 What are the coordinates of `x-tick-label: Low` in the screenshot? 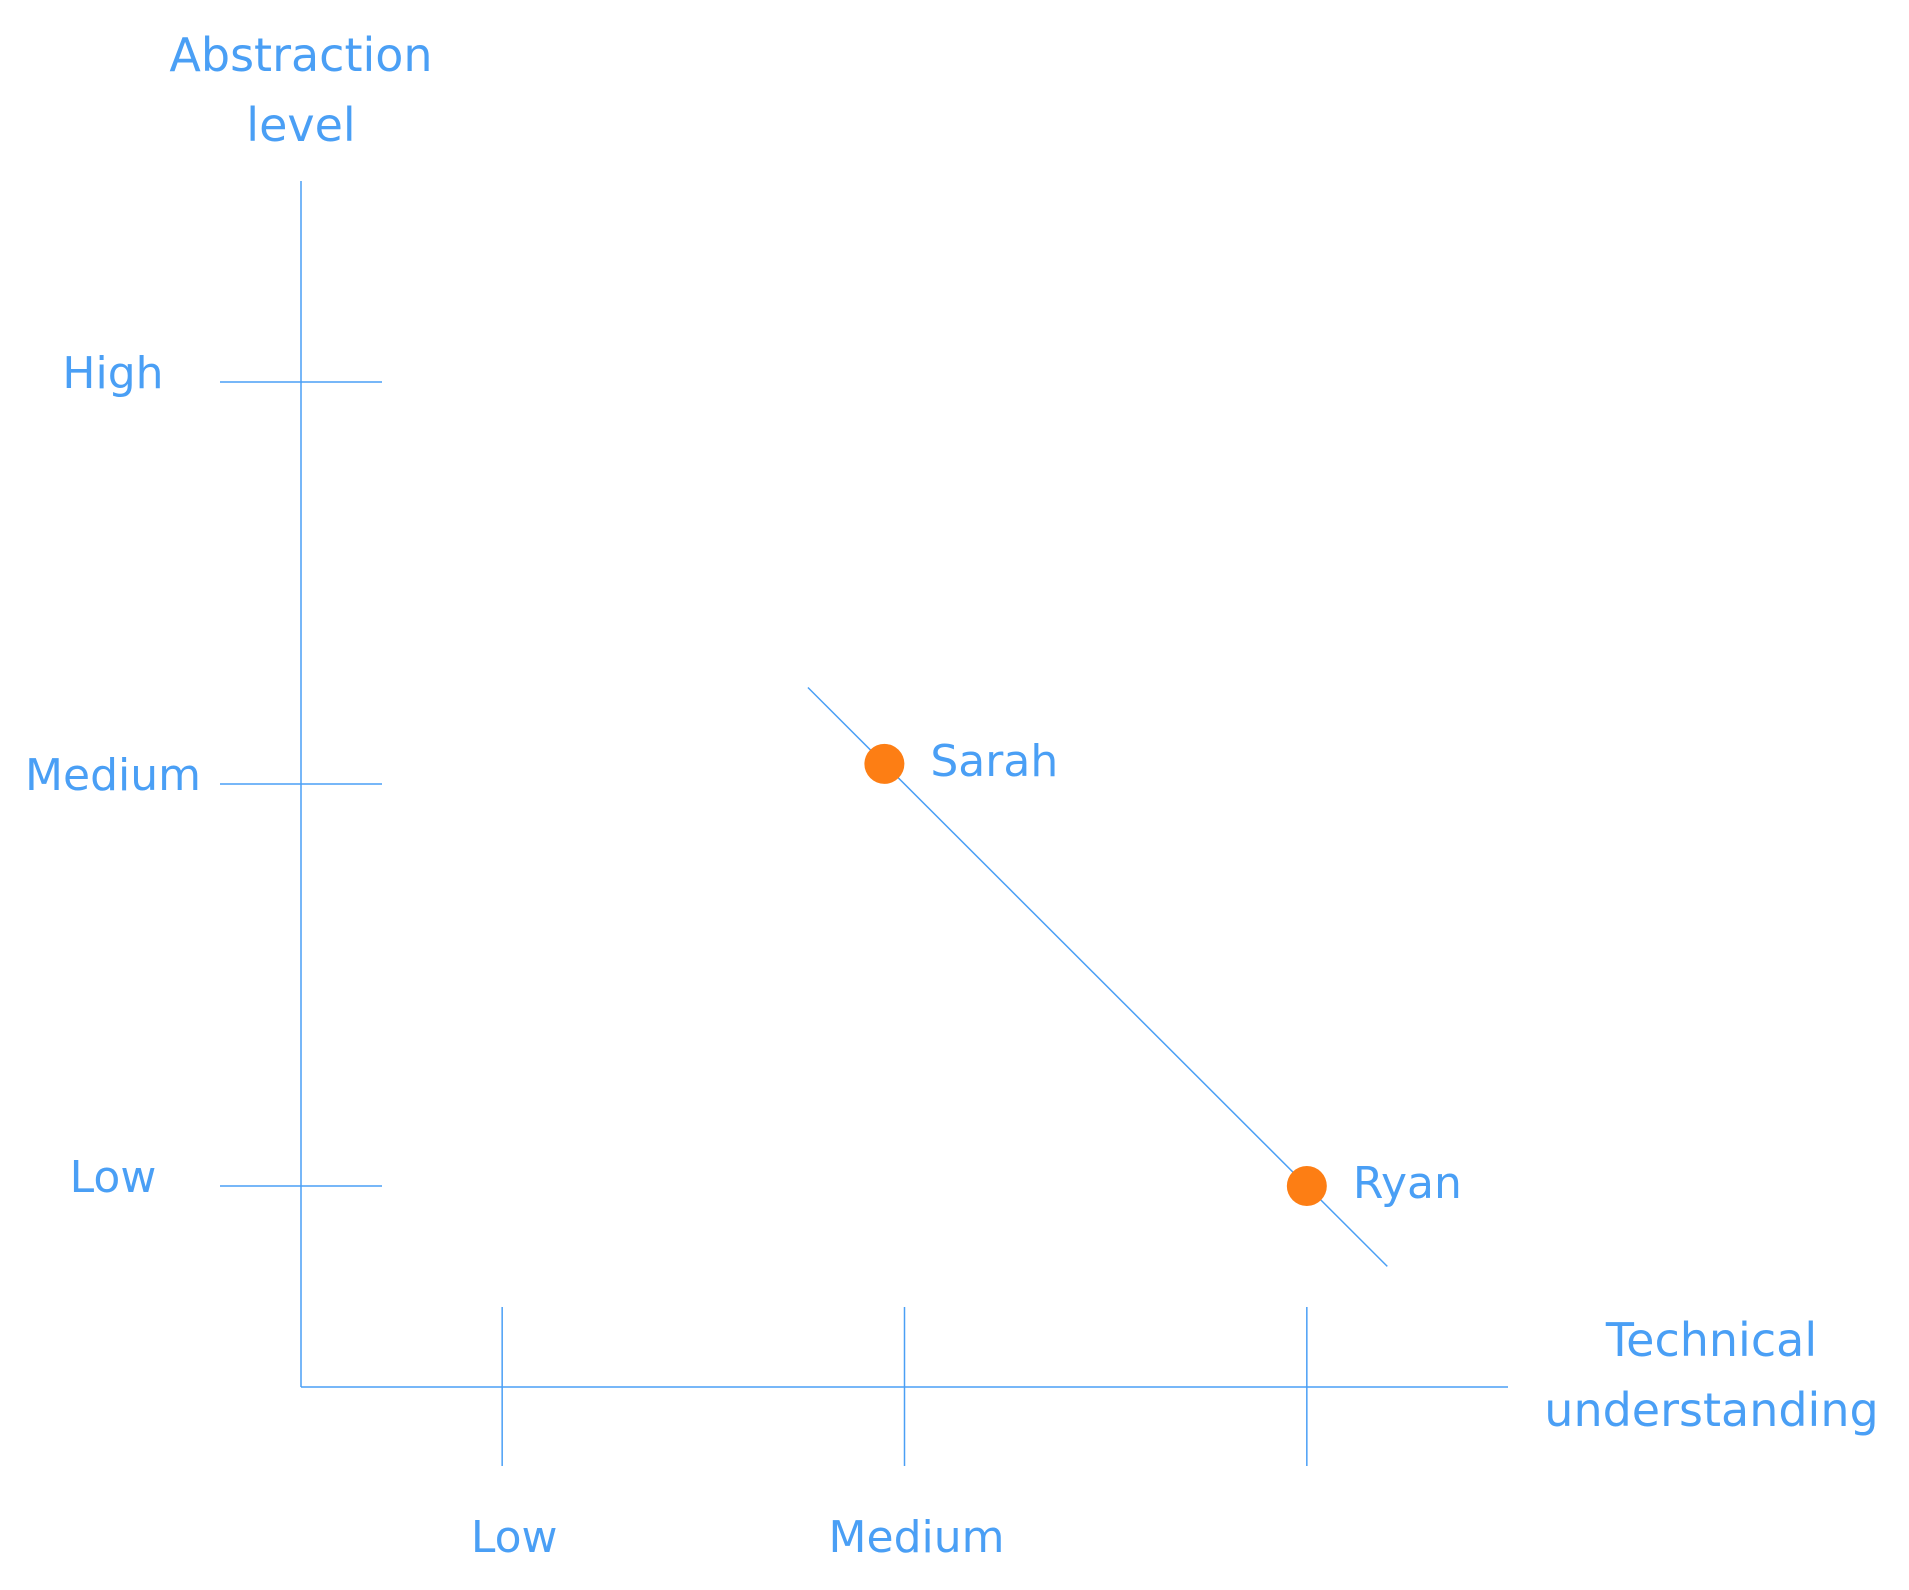 It's located at (514, 1537).